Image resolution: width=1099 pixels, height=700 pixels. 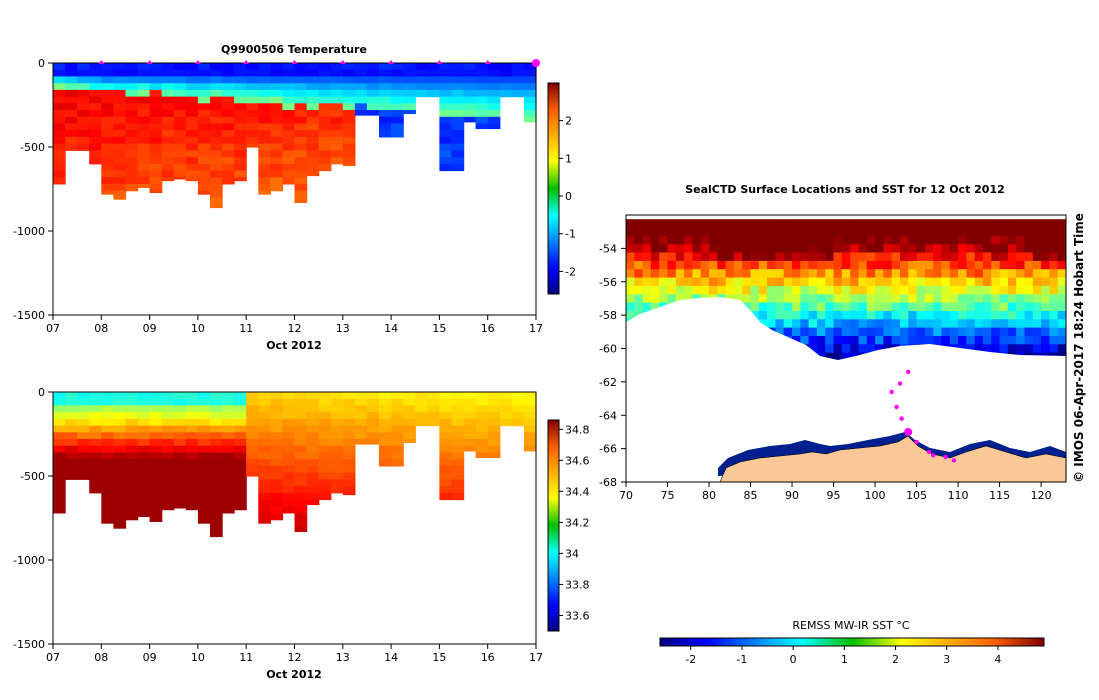 What do you see at coordinates (690, 659) in the screenshot?
I see `sst-colorbar-tick-label: -2` at bounding box center [690, 659].